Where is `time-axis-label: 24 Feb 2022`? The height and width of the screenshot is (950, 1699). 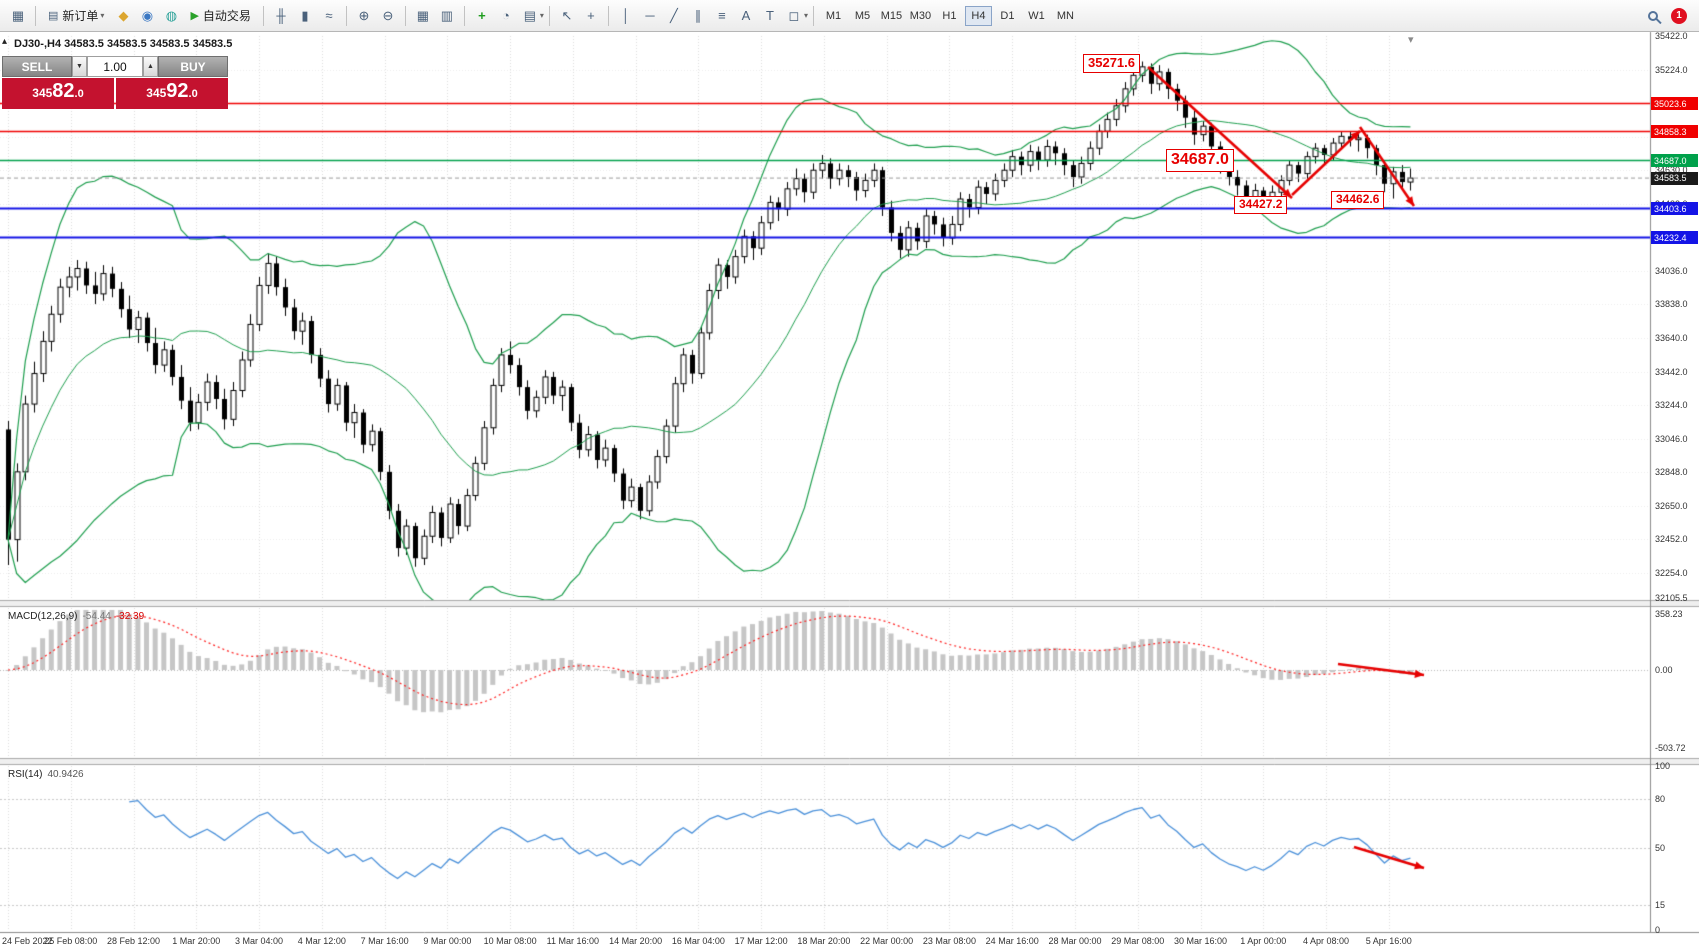
time-axis-label: 24 Feb 2022 is located at coordinates (27, 941).